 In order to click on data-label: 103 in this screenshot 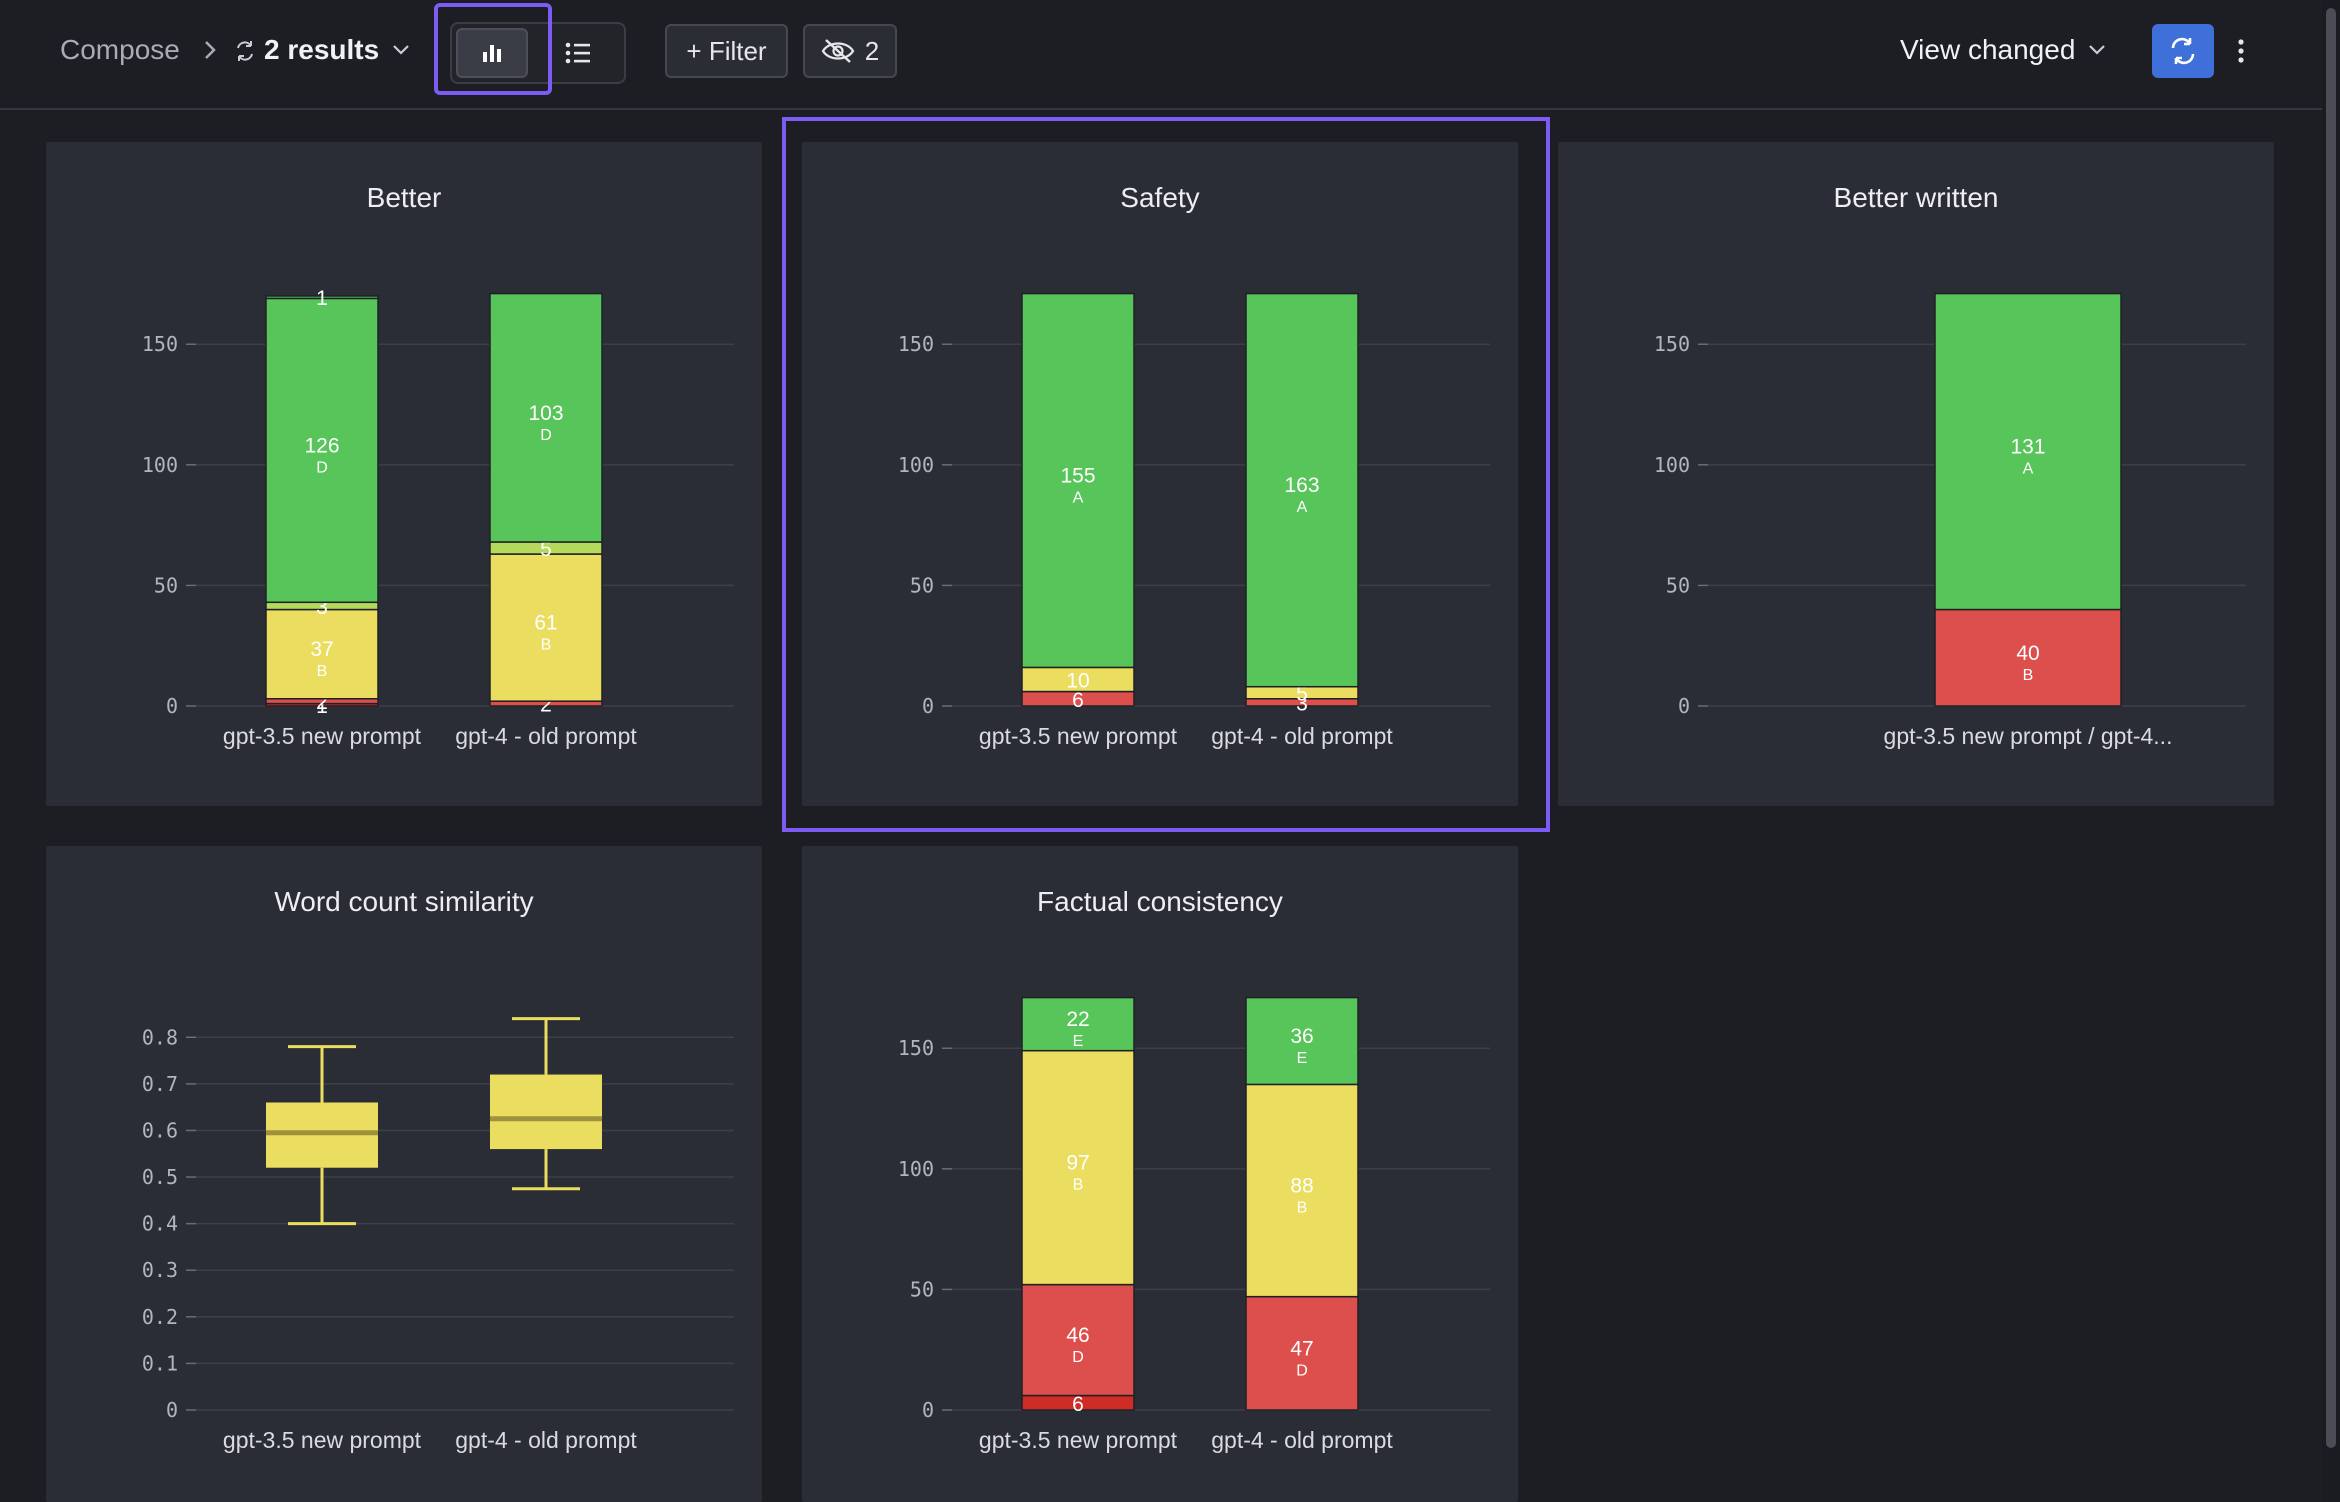, I will do `click(545, 413)`.